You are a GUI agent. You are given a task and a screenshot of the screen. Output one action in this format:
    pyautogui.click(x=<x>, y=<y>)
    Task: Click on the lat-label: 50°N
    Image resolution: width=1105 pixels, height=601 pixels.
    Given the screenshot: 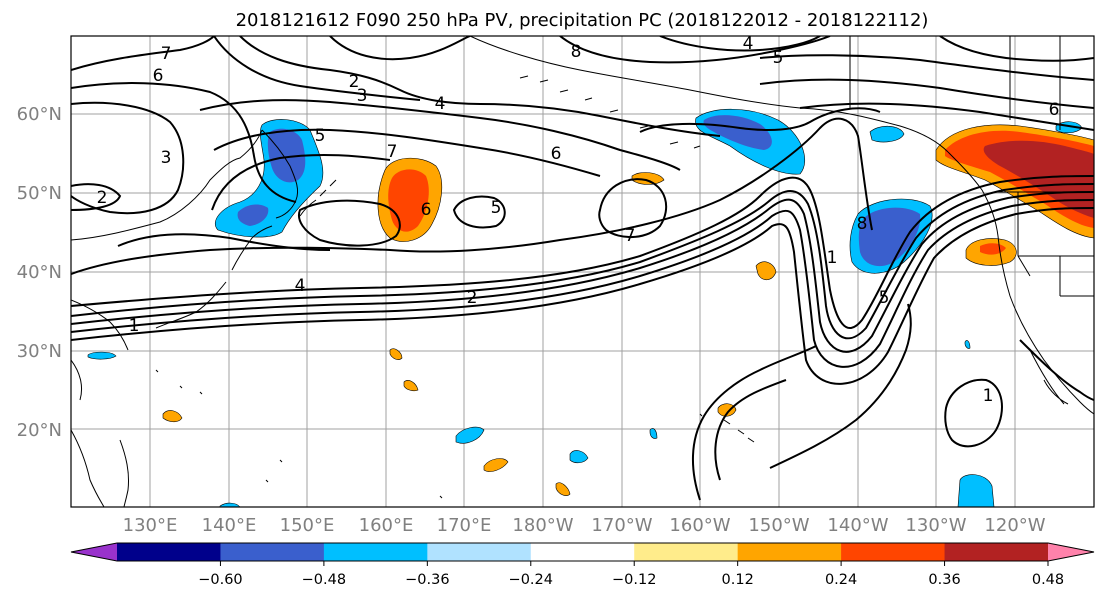 What is the action you would take?
    pyautogui.click(x=39, y=193)
    